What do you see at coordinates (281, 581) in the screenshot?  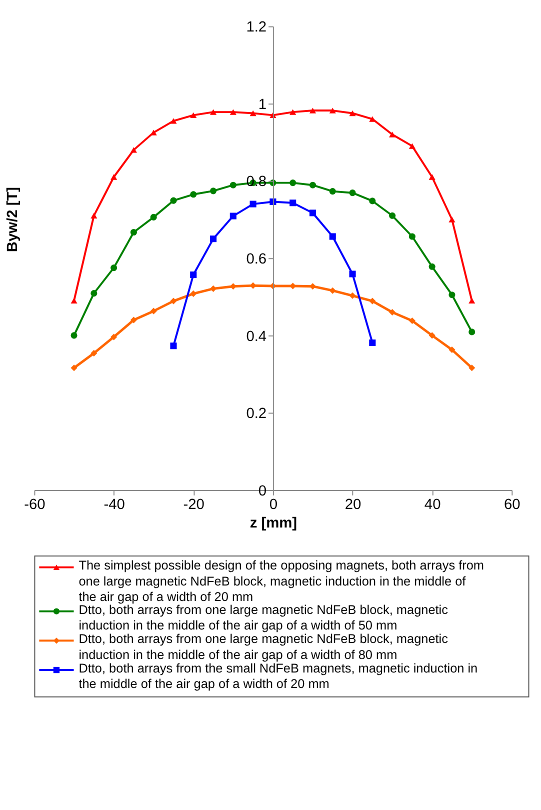 I see `legend-label: The simplest possible design of the opposing magnets, both arrays from one large magnetic NdFeB block, magnetic induction in the middle of the air gap of a width of 20 mm` at bounding box center [281, 581].